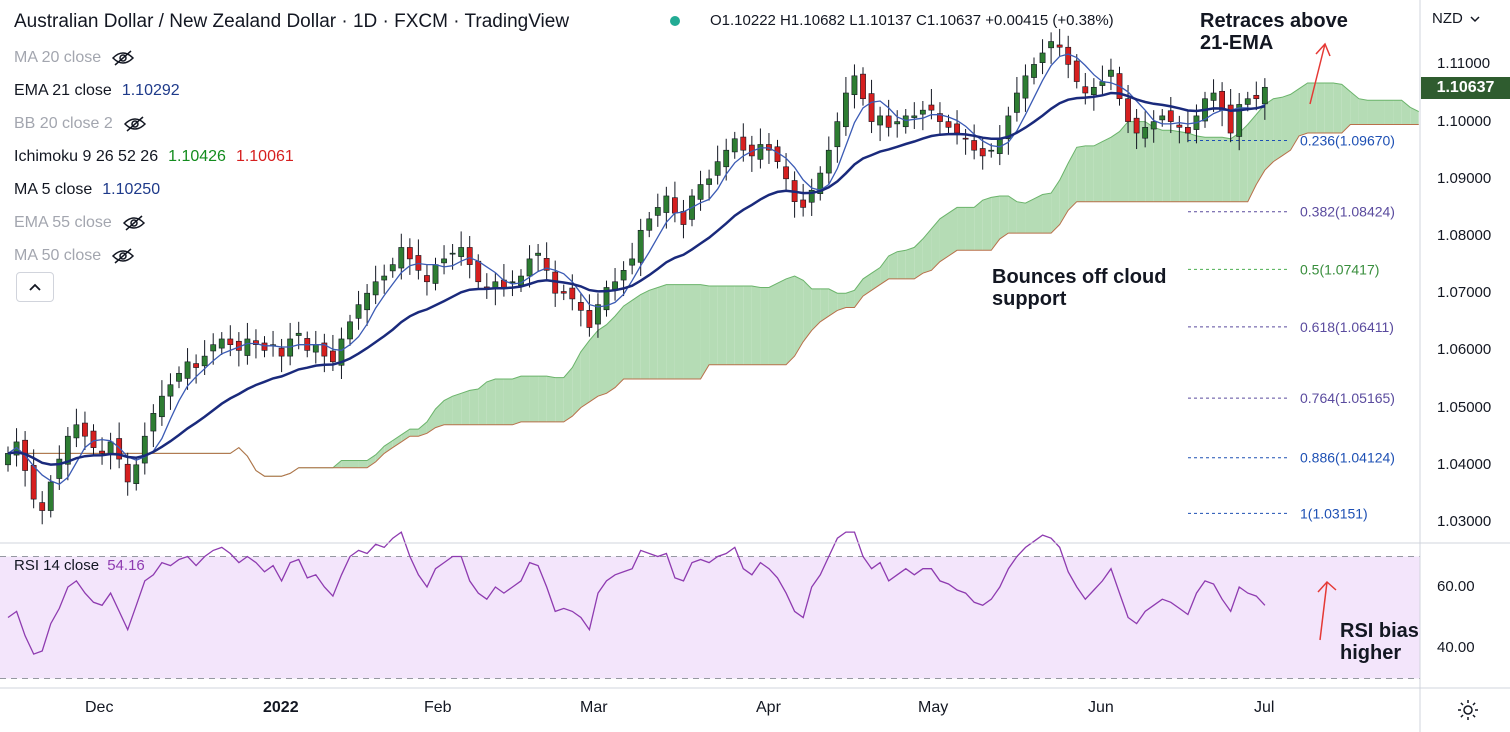 The width and height of the screenshot is (1510, 732). What do you see at coordinates (1237, 43) in the screenshot?
I see `annotation-line: 21-EMA` at bounding box center [1237, 43].